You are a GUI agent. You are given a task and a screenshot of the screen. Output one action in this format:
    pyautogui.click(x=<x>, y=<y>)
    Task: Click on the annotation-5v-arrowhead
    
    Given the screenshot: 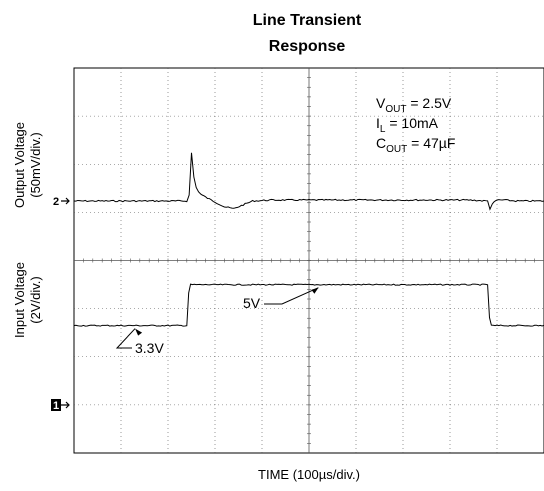 What is the action you would take?
    pyautogui.click(x=315, y=290)
    